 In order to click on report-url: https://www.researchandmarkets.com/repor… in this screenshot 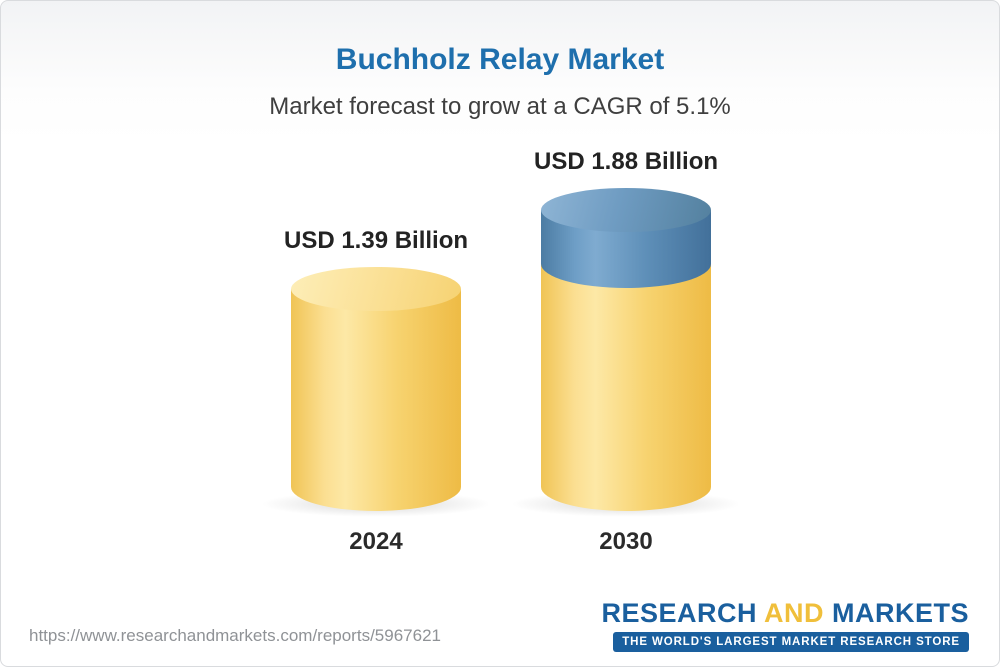, I will do `click(235, 635)`.